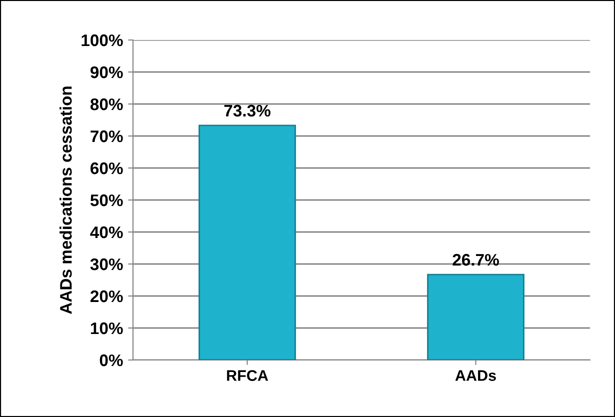 The width and height of the screenshot is (615, 417). I want to click on x-tick-label: RFCA, so click(247, 375).